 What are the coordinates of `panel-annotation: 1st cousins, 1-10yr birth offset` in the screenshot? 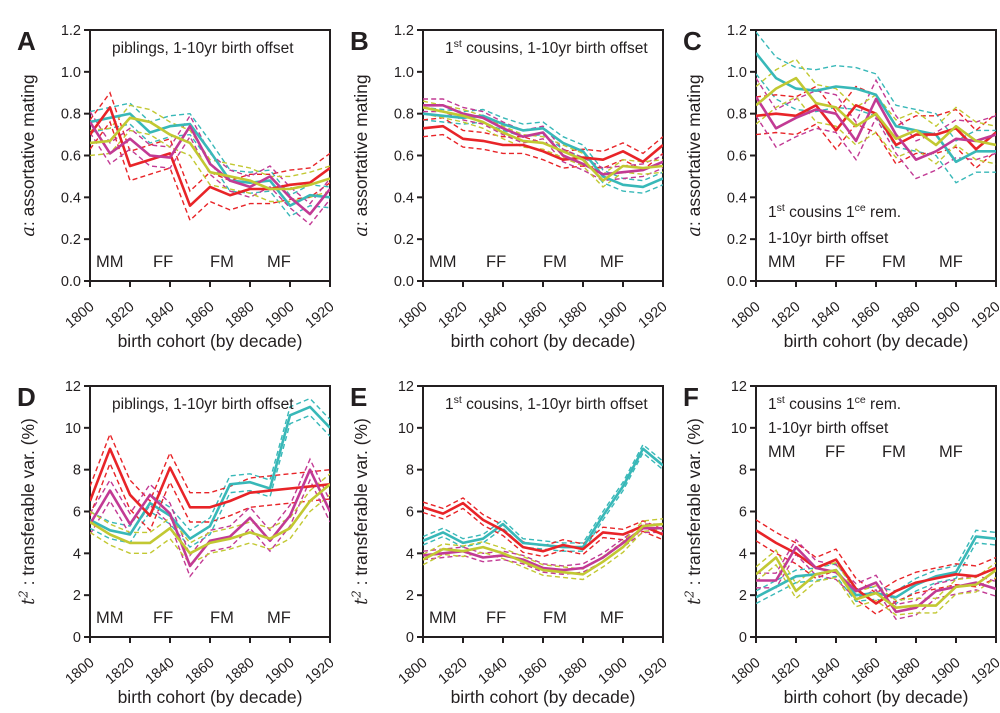 It's located at (546, 403).